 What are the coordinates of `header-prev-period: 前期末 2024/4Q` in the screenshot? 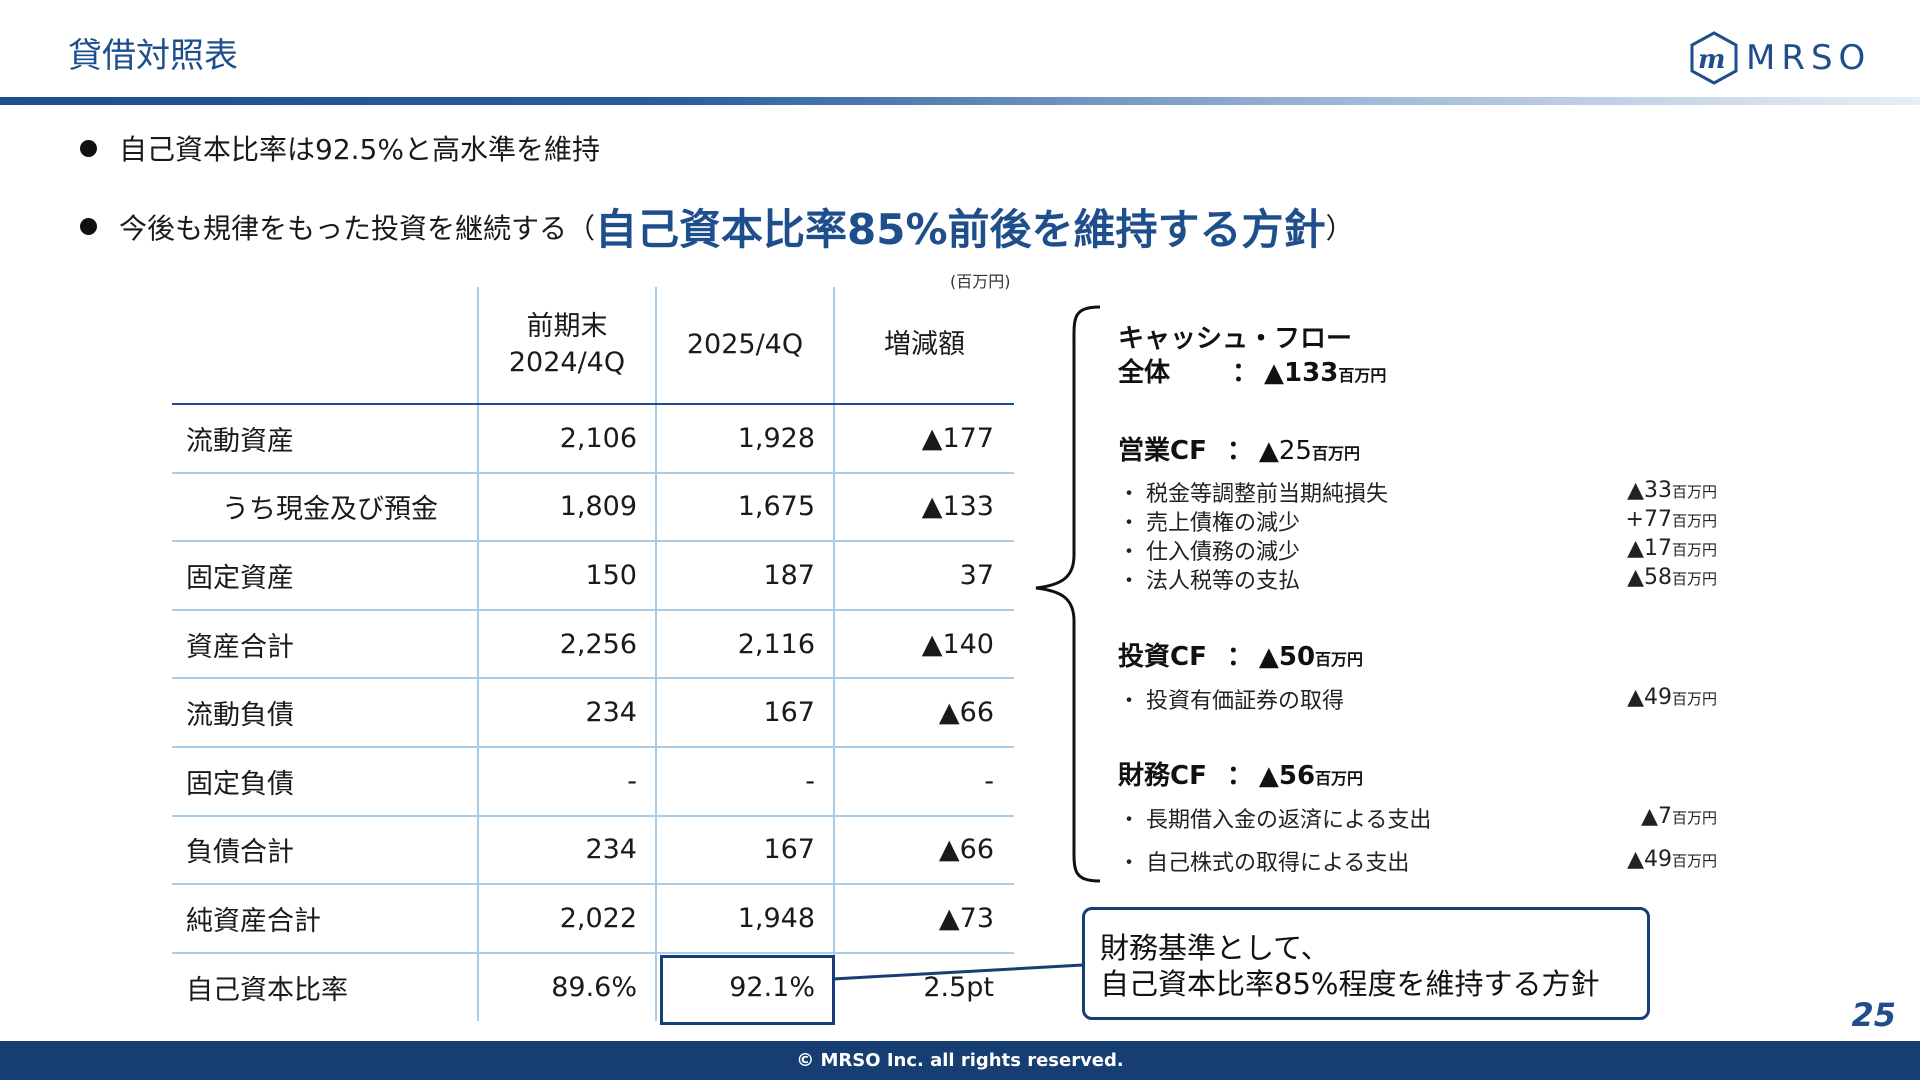 It's located at (566, 346).